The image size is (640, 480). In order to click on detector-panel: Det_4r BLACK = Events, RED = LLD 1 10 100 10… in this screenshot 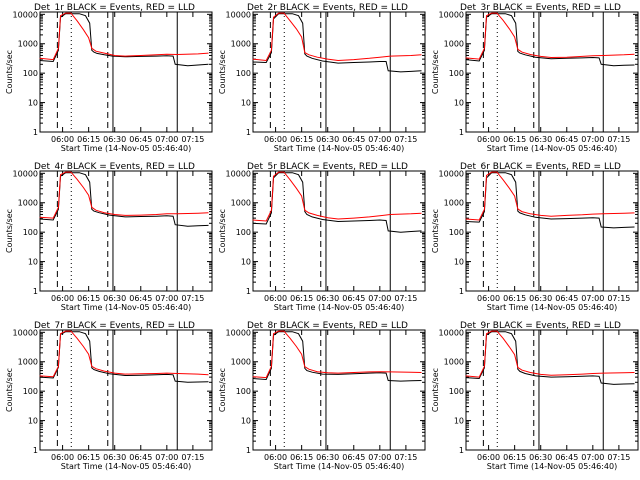, I will do `click(109, 237)`.